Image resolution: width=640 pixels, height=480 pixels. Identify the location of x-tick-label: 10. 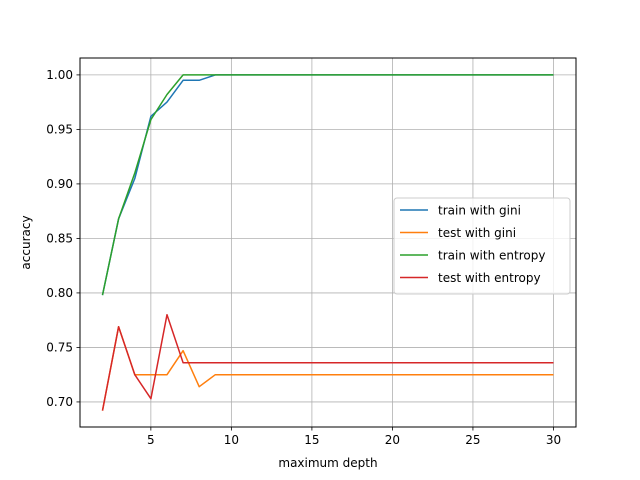
(231, 440).